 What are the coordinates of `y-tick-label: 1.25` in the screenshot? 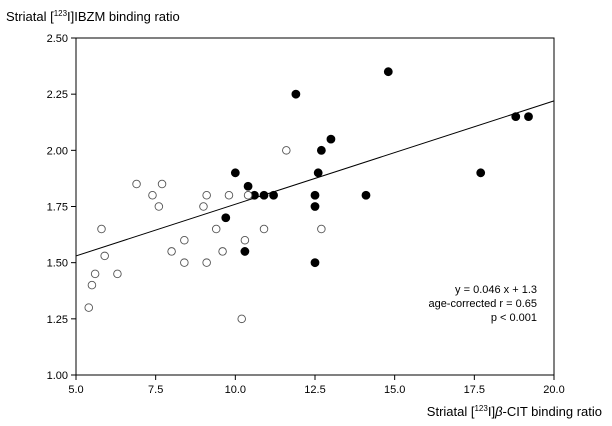 It's located at (57, 320).